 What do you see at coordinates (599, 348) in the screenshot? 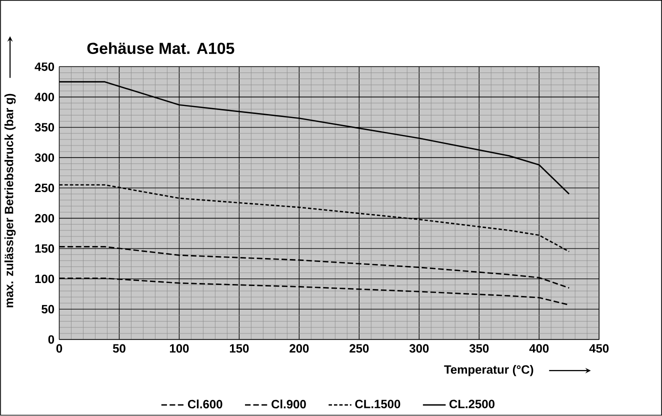
I see `x-tick-label: 450` at bounding box center [599, 348].